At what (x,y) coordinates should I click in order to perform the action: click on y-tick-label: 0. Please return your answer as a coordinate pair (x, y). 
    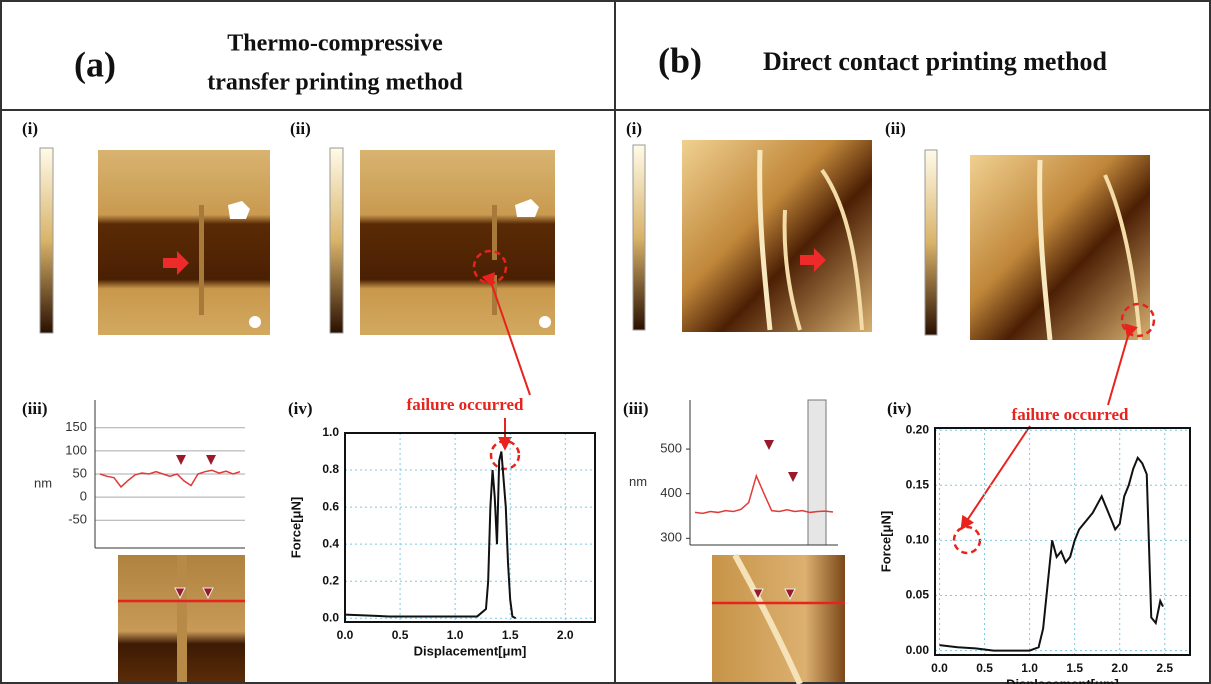
    Looking at the image, I should click on (83, 496).